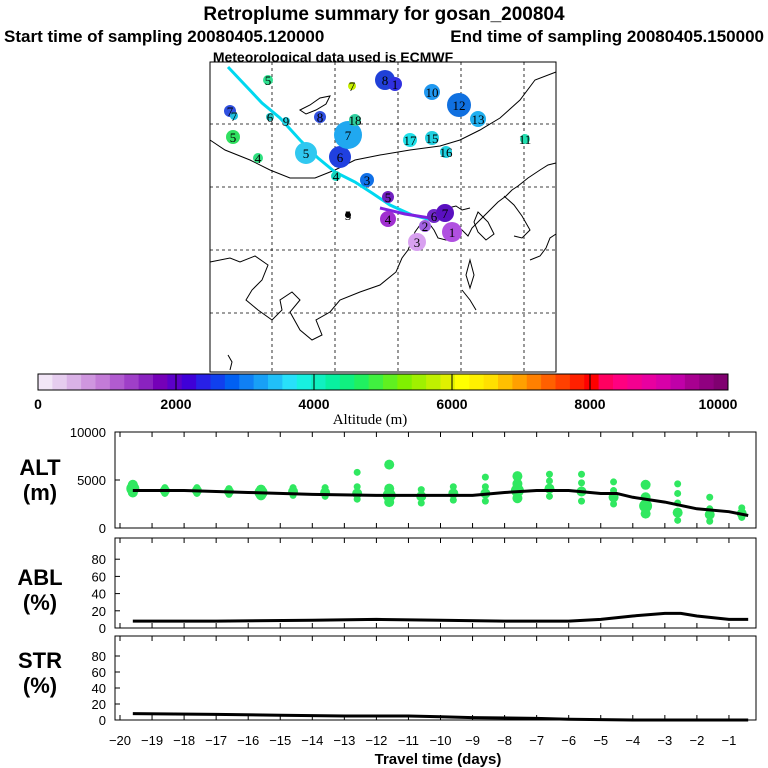  I want to click on x-tick-label: −10, so click(440, 740).